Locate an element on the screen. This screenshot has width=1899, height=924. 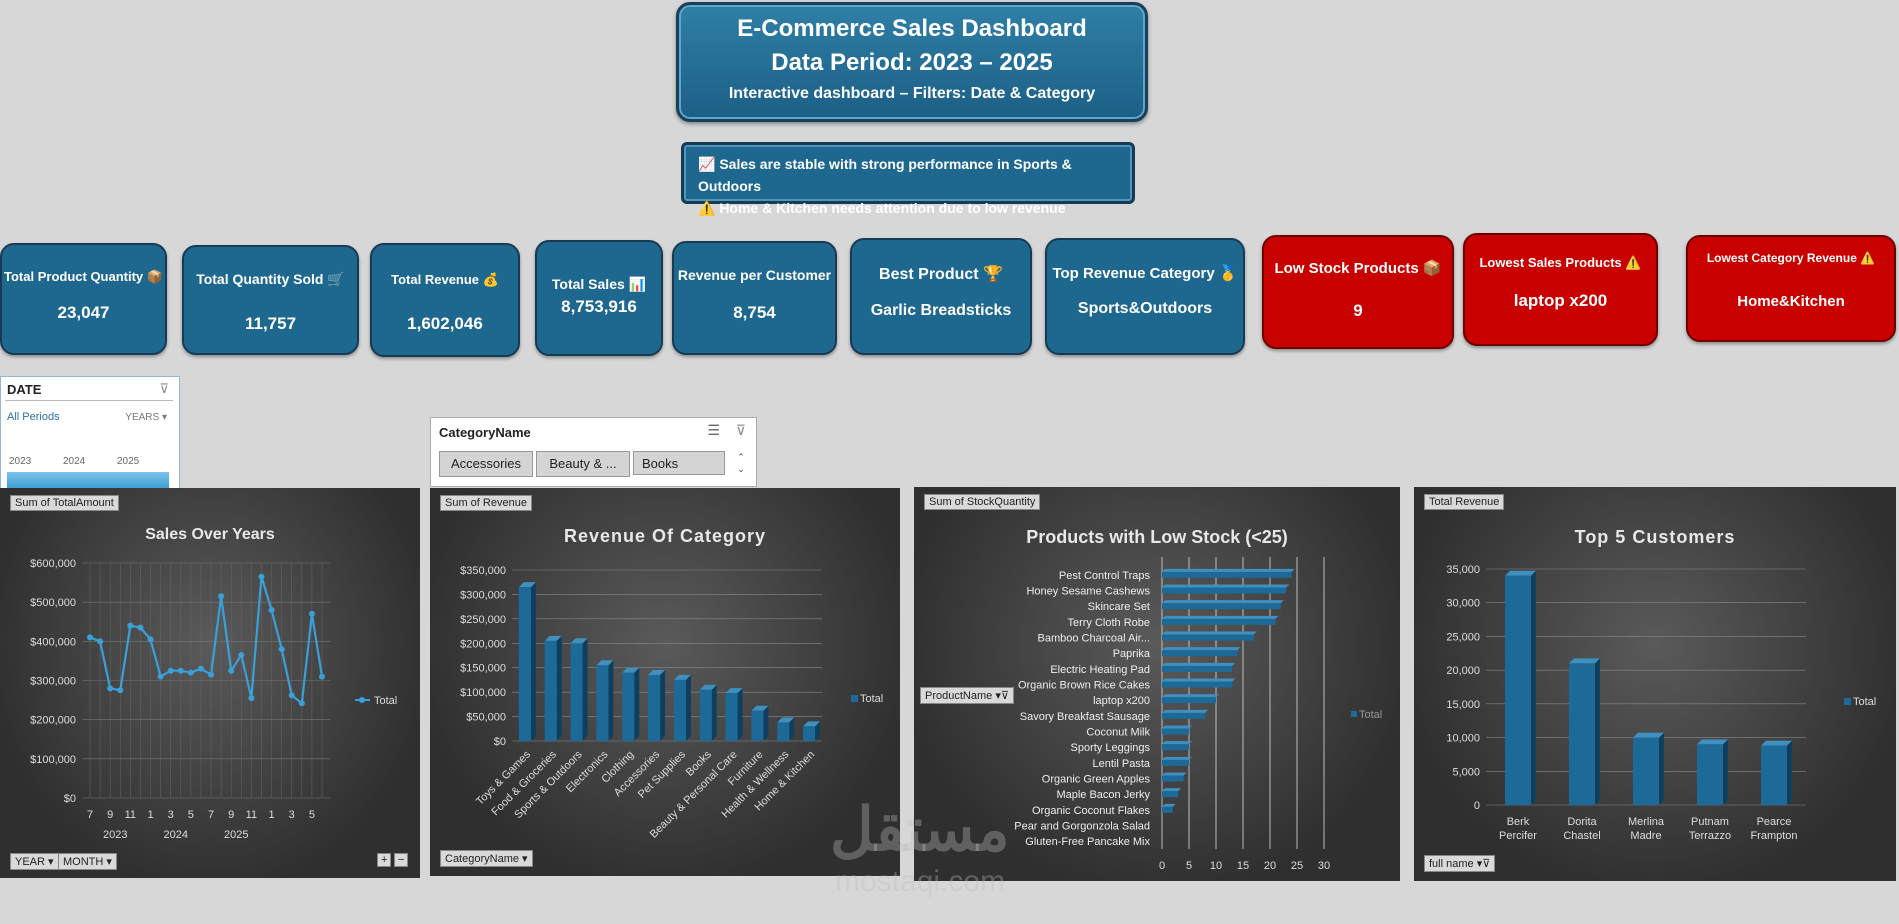
y-tick-label: 30,000 is located at coordinates (1463, 604).